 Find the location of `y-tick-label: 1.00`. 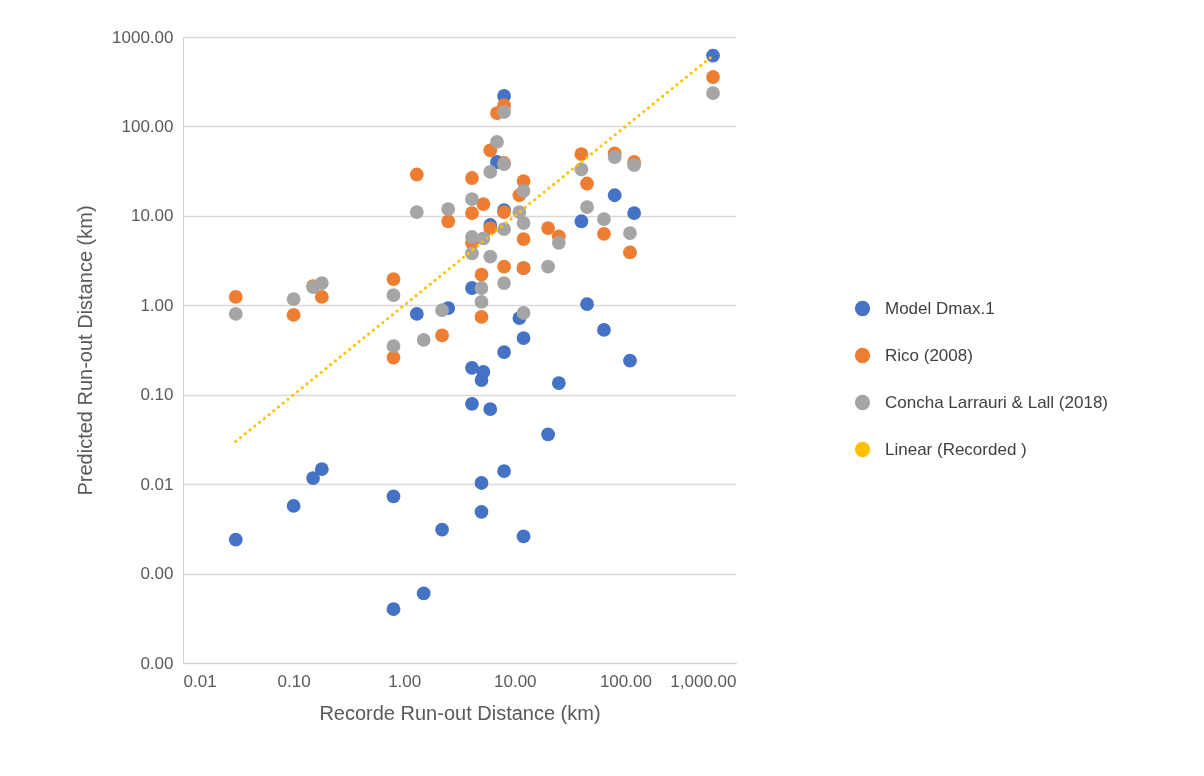

y-tick-label: 1.00 is located at coordinates (157, 305).